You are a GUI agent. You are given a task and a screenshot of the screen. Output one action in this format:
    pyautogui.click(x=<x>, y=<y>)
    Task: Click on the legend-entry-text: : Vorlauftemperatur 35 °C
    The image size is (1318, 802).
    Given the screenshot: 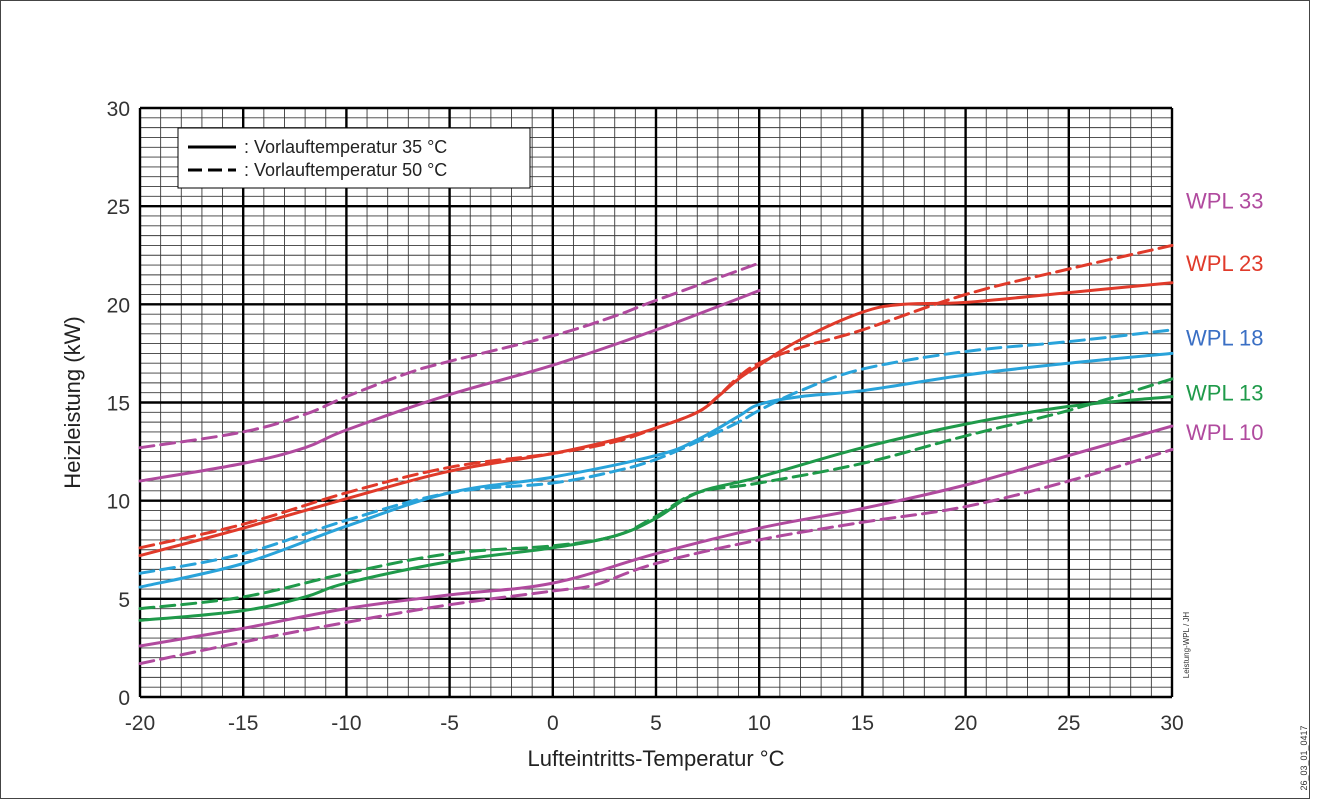 What is the action you would take?
    pyautogui.click(x=345, y=147)
    